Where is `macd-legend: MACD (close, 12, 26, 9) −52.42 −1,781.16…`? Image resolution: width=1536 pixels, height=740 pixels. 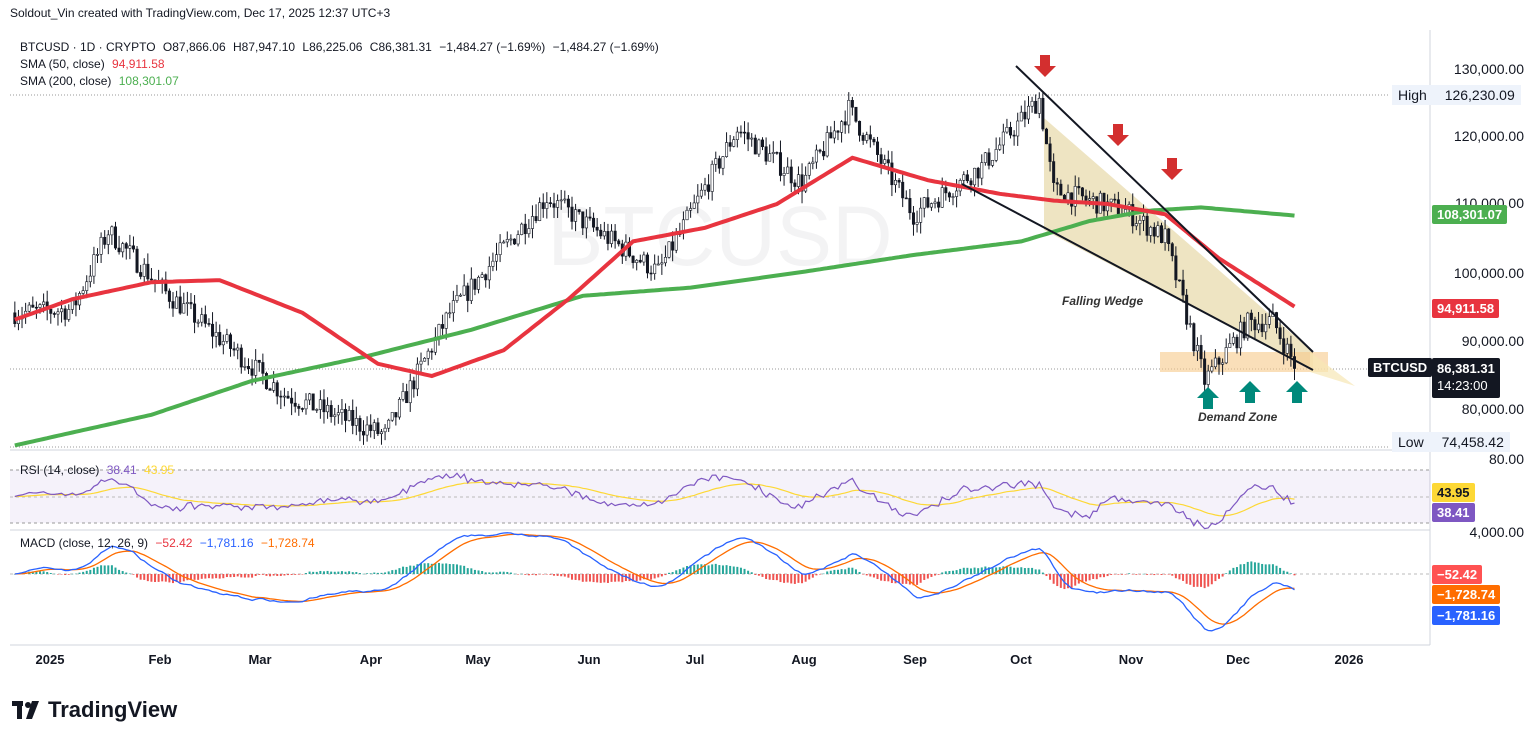 macd-legend: MACD (close, 12, 26, 9) −52.42 −1,781.16… is located at coordinates (169, 543).